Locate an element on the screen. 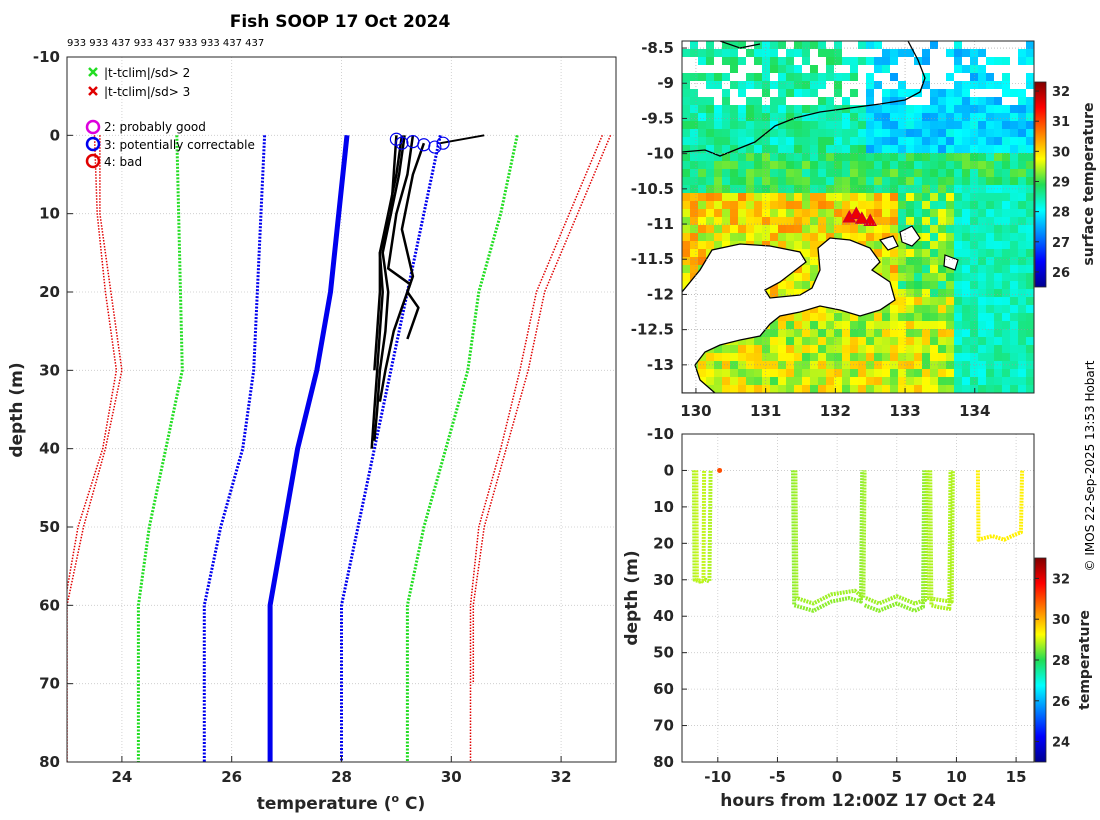  y-tick-label: -10 is located at coordinates (660, 434).